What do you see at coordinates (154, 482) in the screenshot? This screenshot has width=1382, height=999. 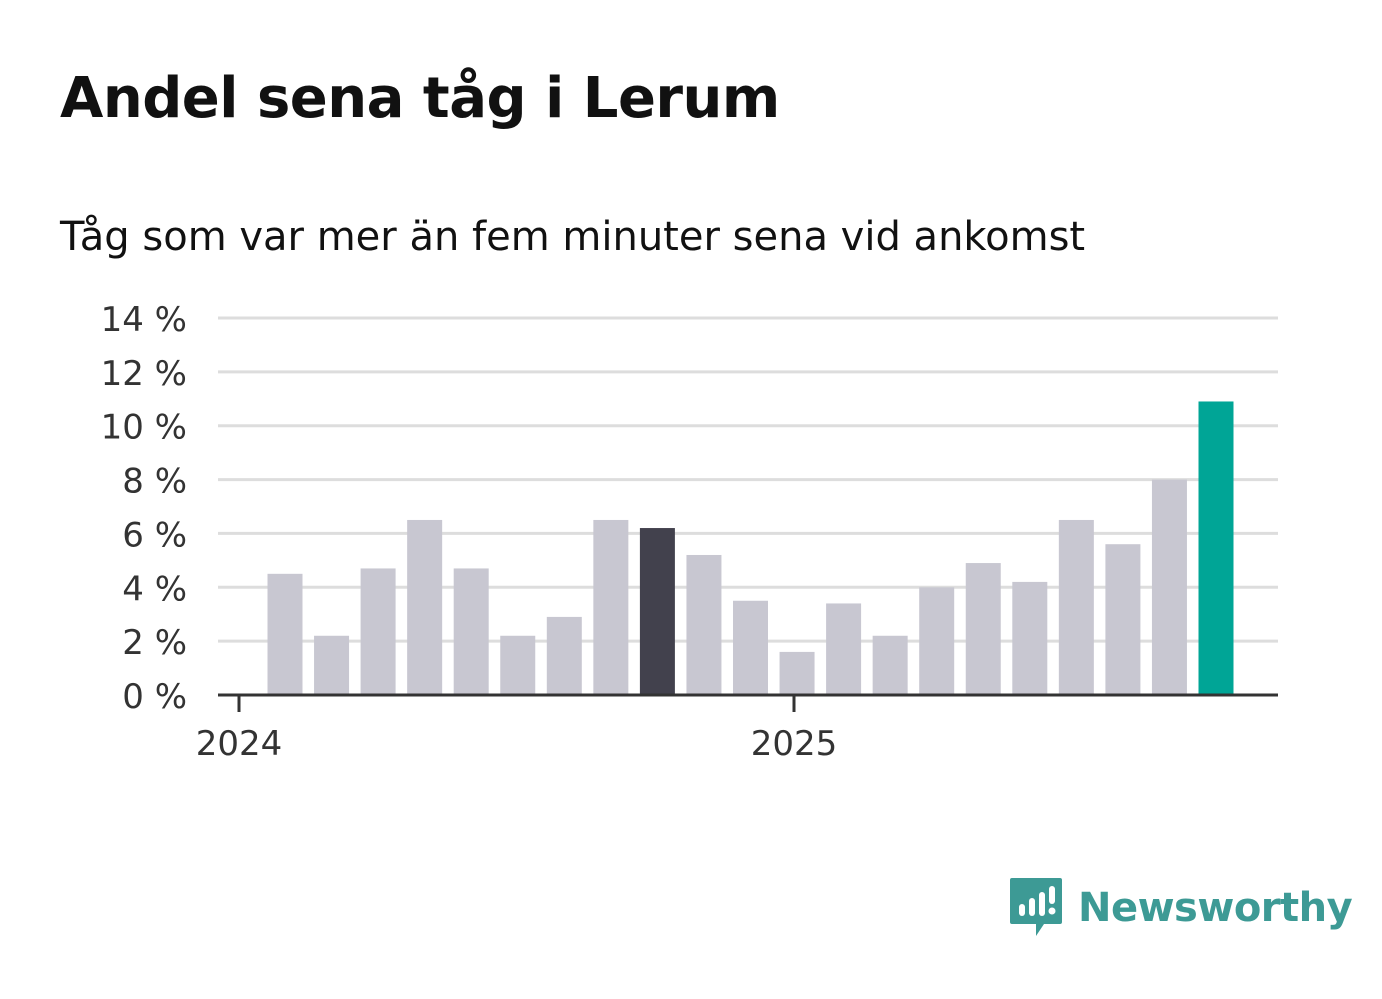 I see `y-tick-label: 8 %` at bounding box center [154, 482].